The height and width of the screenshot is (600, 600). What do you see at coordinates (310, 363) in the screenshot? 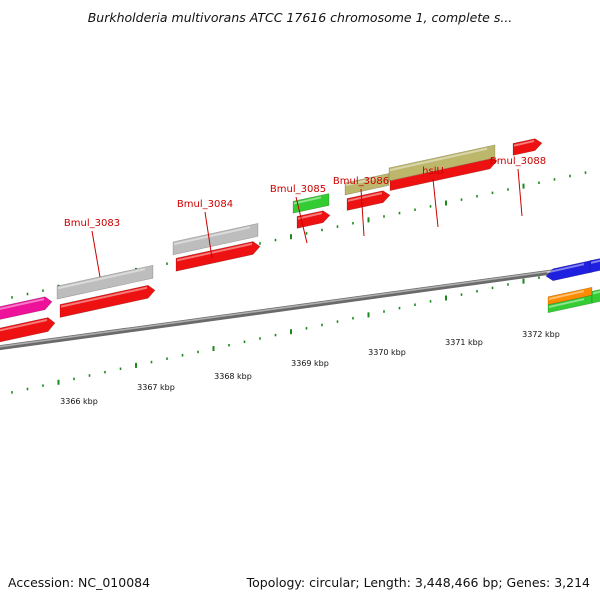
I see `position-label: 3369 kbp` at bounding box center [310, 363].